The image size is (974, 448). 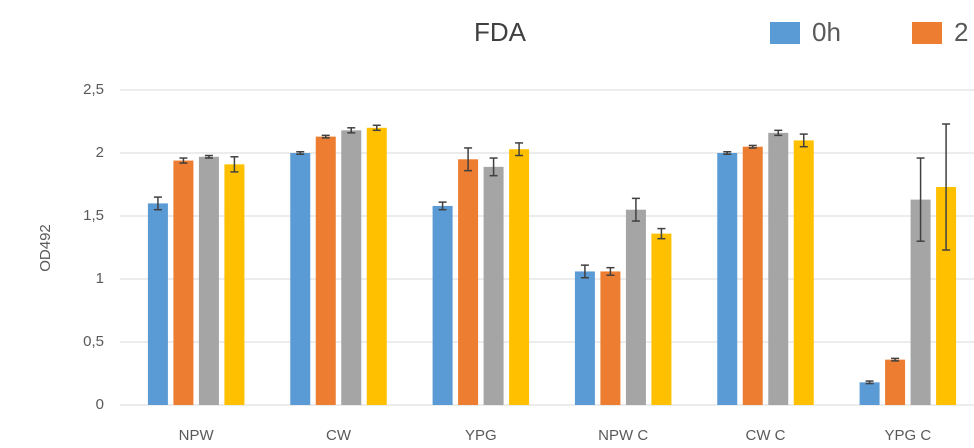 I want to click on x-tick-label: CW, so click(x=339, y=435).